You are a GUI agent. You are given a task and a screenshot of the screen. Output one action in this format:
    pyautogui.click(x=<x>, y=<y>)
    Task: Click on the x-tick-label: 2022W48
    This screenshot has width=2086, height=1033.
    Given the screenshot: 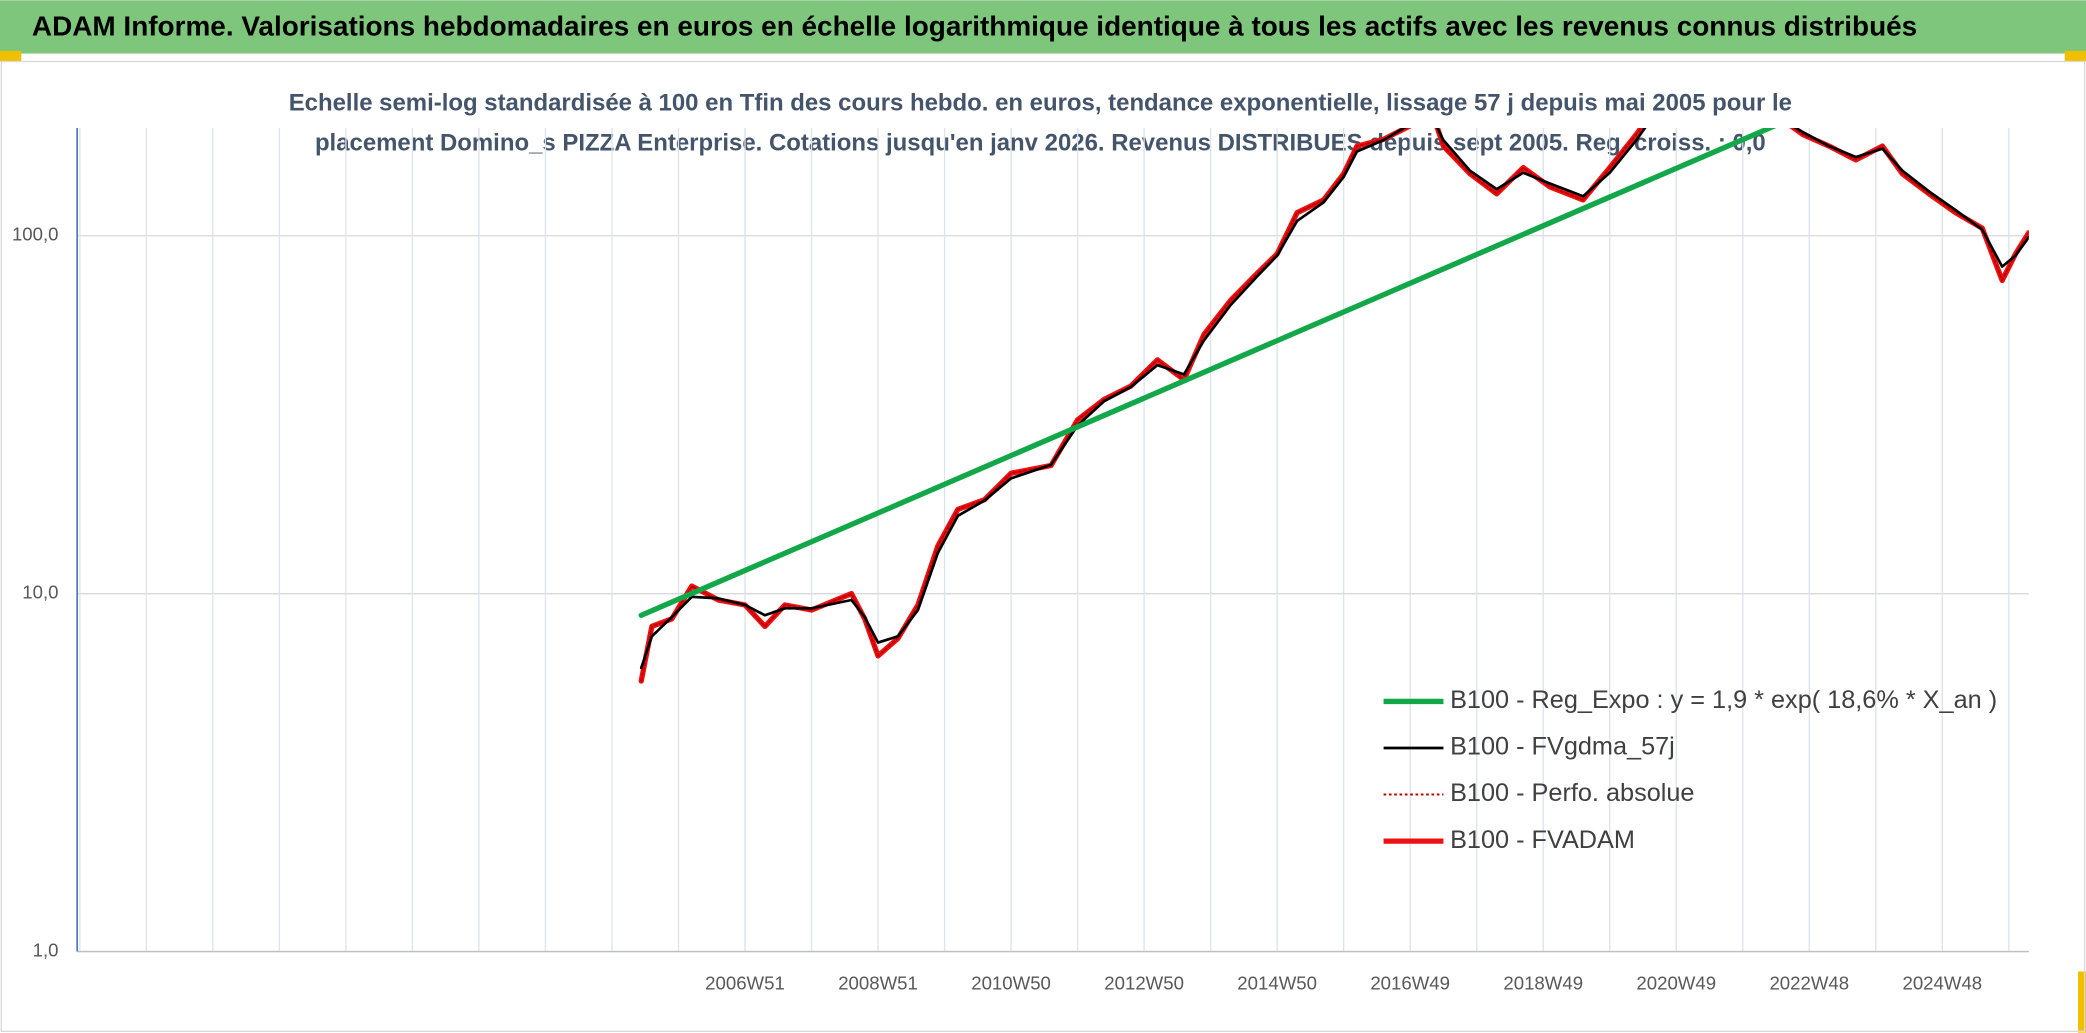 What is the action you would take?
    pyautogui.click(x=1809, y=983)
    